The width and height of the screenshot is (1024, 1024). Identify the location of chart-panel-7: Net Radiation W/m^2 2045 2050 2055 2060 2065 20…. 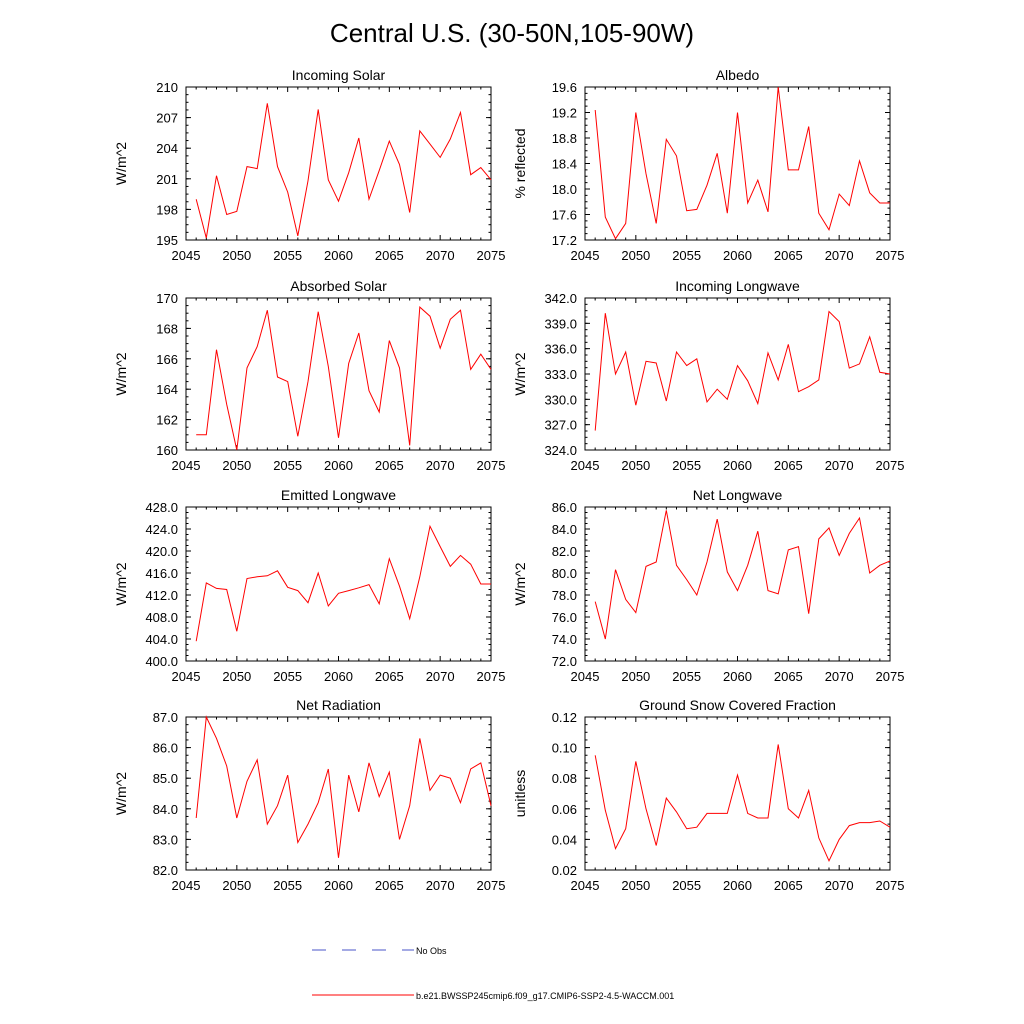
(309, 795).